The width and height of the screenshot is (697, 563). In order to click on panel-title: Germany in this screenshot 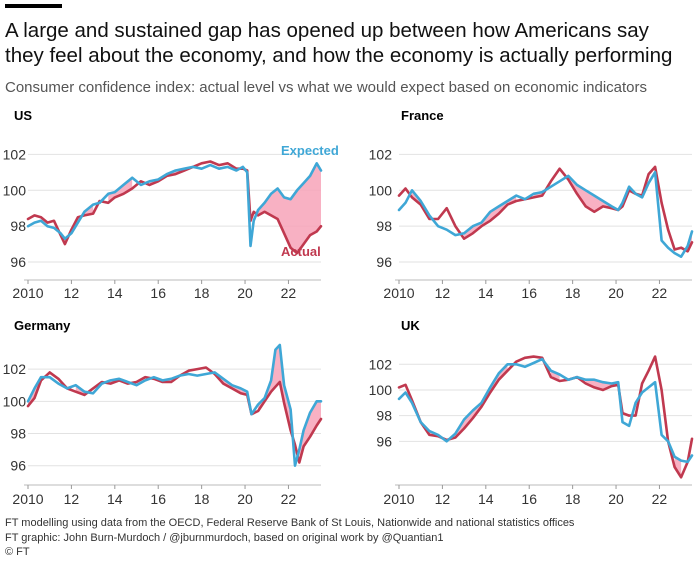, I will do `click(42, 325)`.